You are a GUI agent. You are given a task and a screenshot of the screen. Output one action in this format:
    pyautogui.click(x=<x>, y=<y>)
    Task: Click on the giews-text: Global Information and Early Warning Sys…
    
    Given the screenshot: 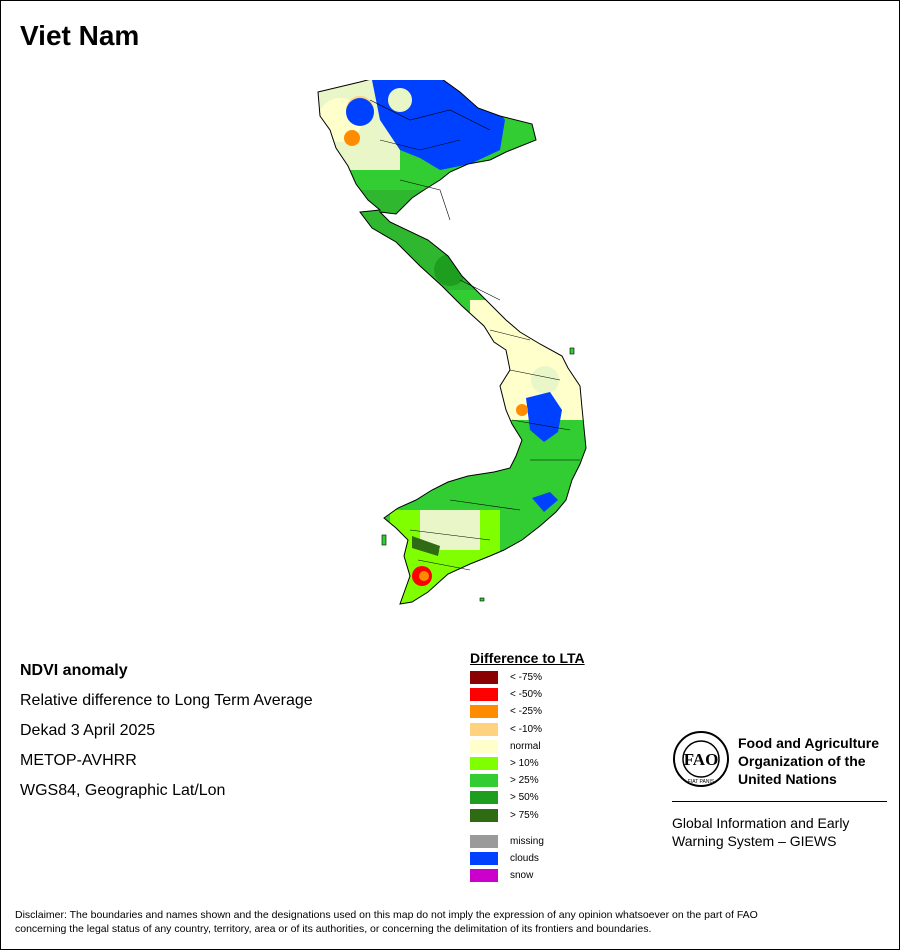 What is the action you would take?
    pyautogui.click(x=780, y=832)
    